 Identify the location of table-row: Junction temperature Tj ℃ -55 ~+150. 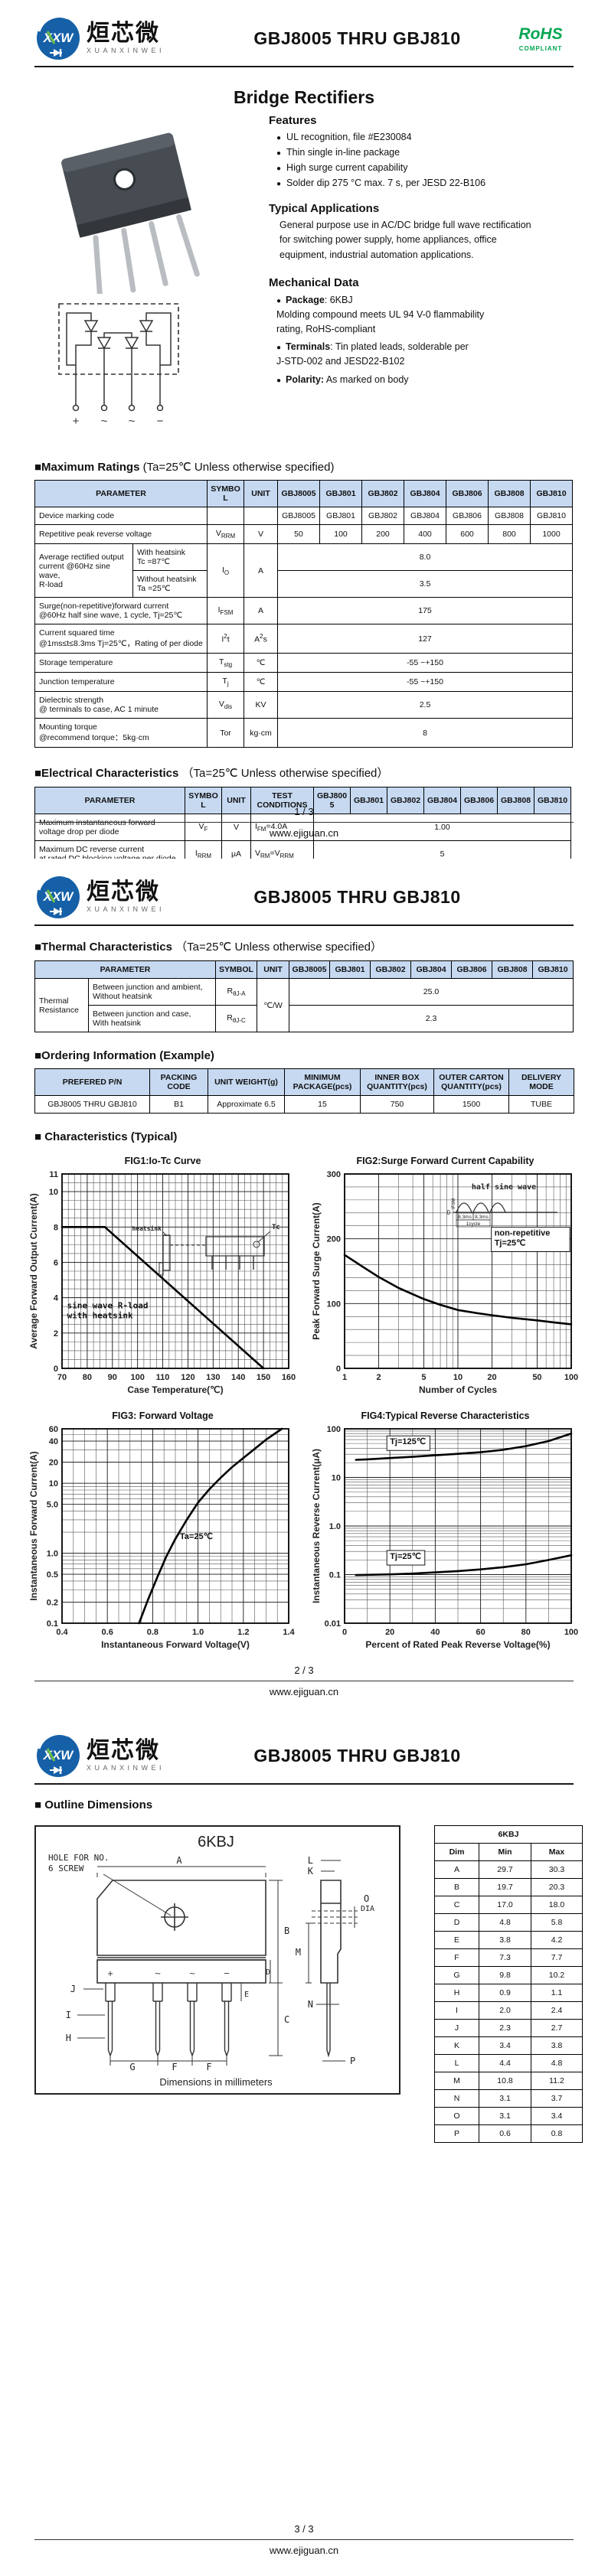
(304, 682).